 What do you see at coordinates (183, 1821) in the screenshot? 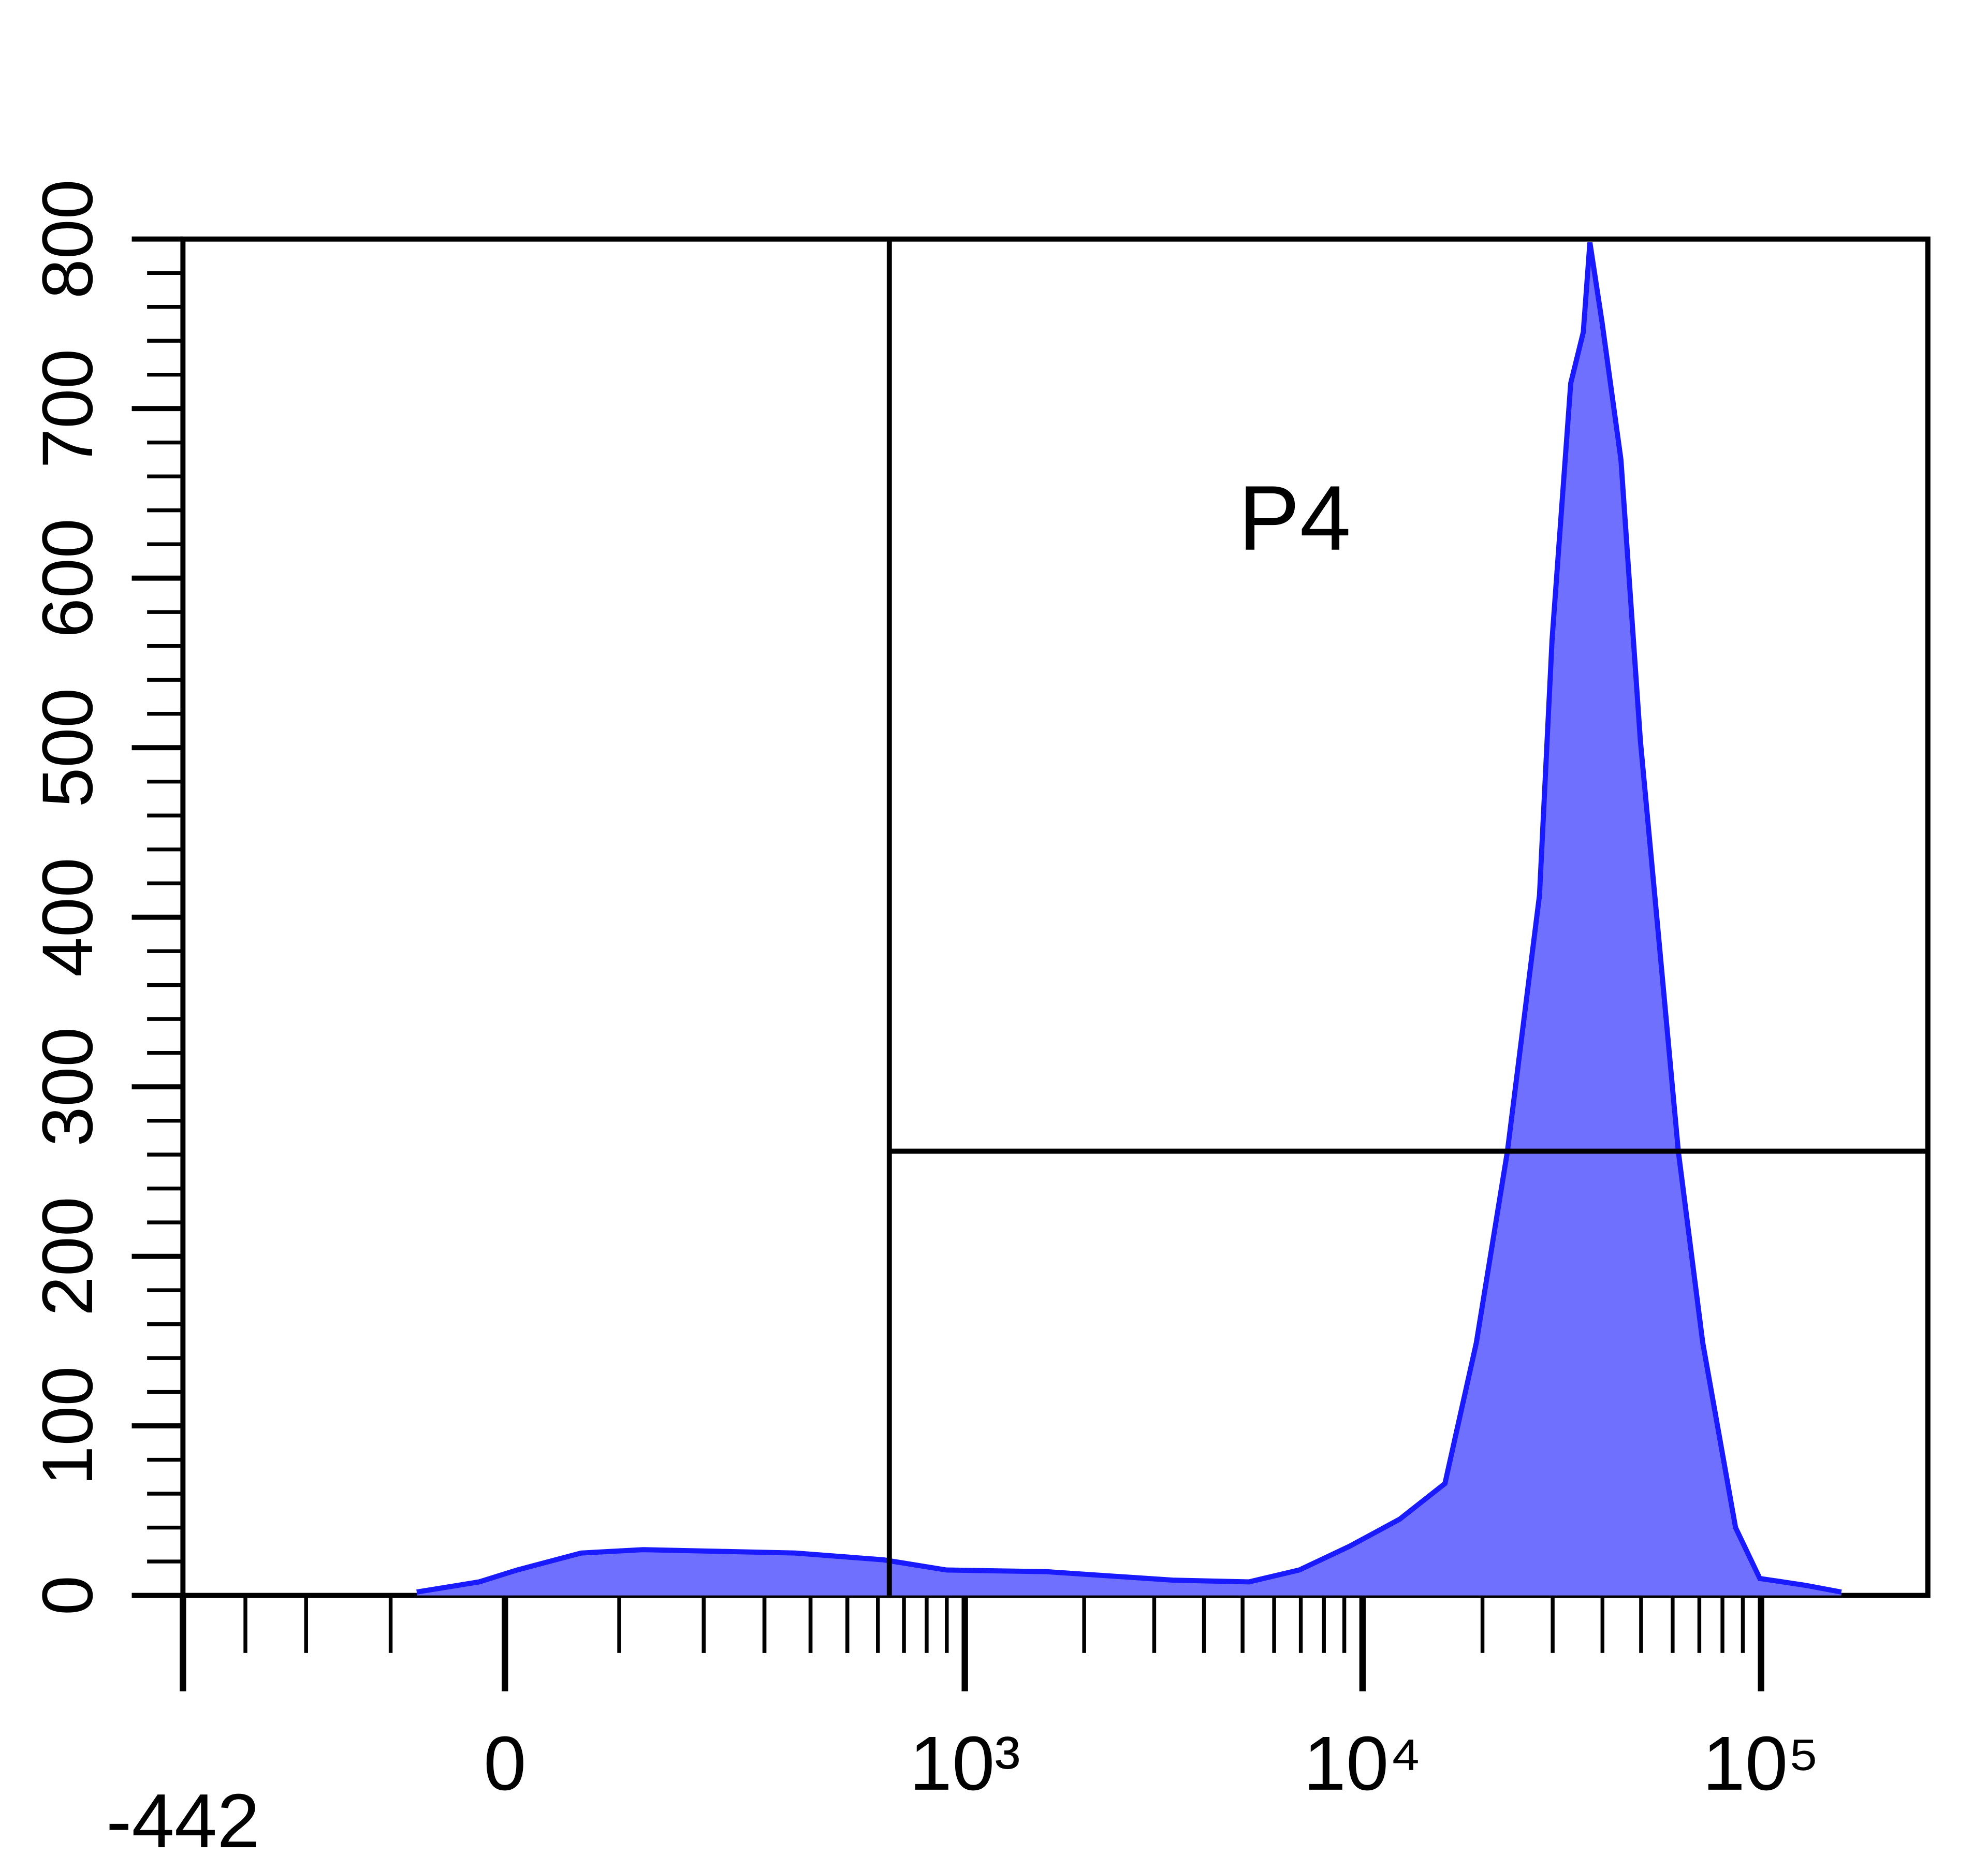
I see `x-tick-label: -442` at bounding box center [183, 1821].